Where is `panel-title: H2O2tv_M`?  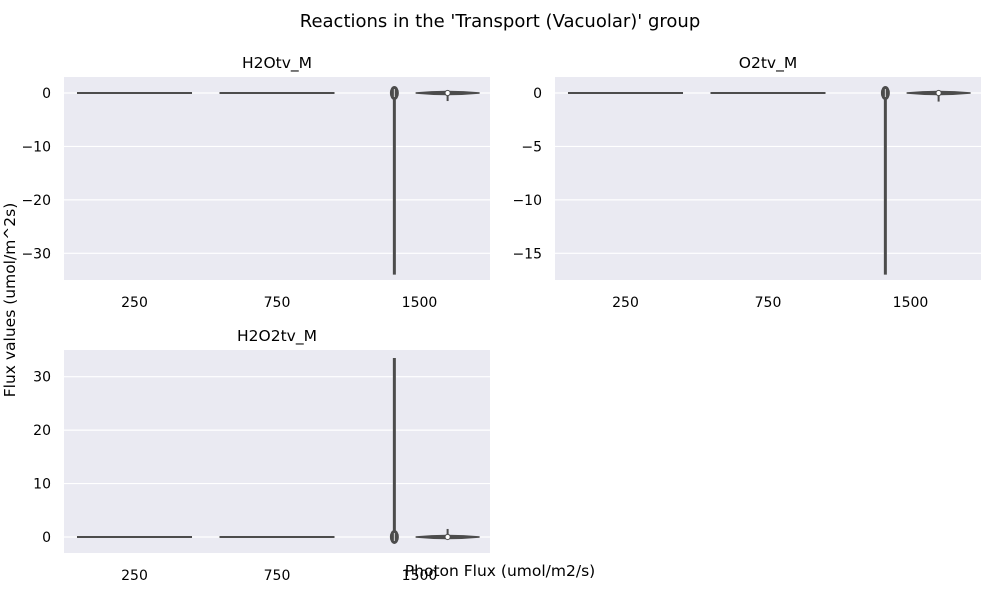
panel-title: H2O2tv_M is located at coordinates (277, 336).